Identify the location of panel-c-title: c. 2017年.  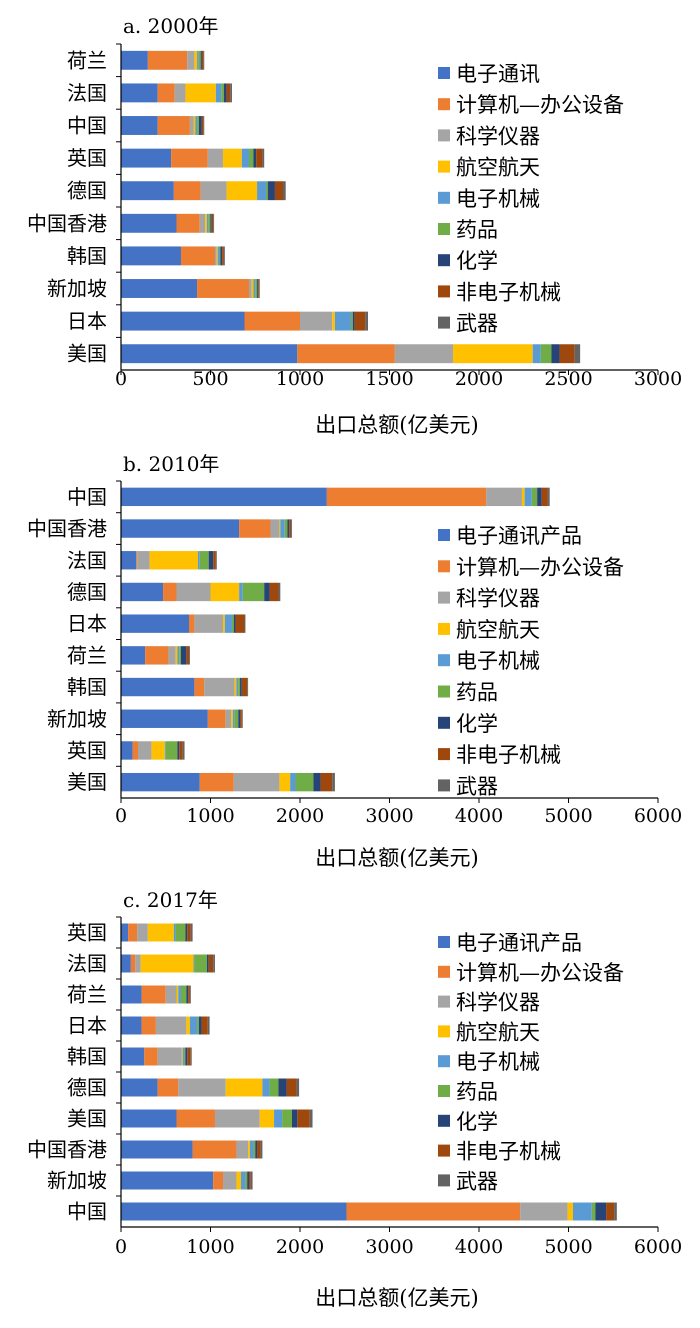
(170, 900).